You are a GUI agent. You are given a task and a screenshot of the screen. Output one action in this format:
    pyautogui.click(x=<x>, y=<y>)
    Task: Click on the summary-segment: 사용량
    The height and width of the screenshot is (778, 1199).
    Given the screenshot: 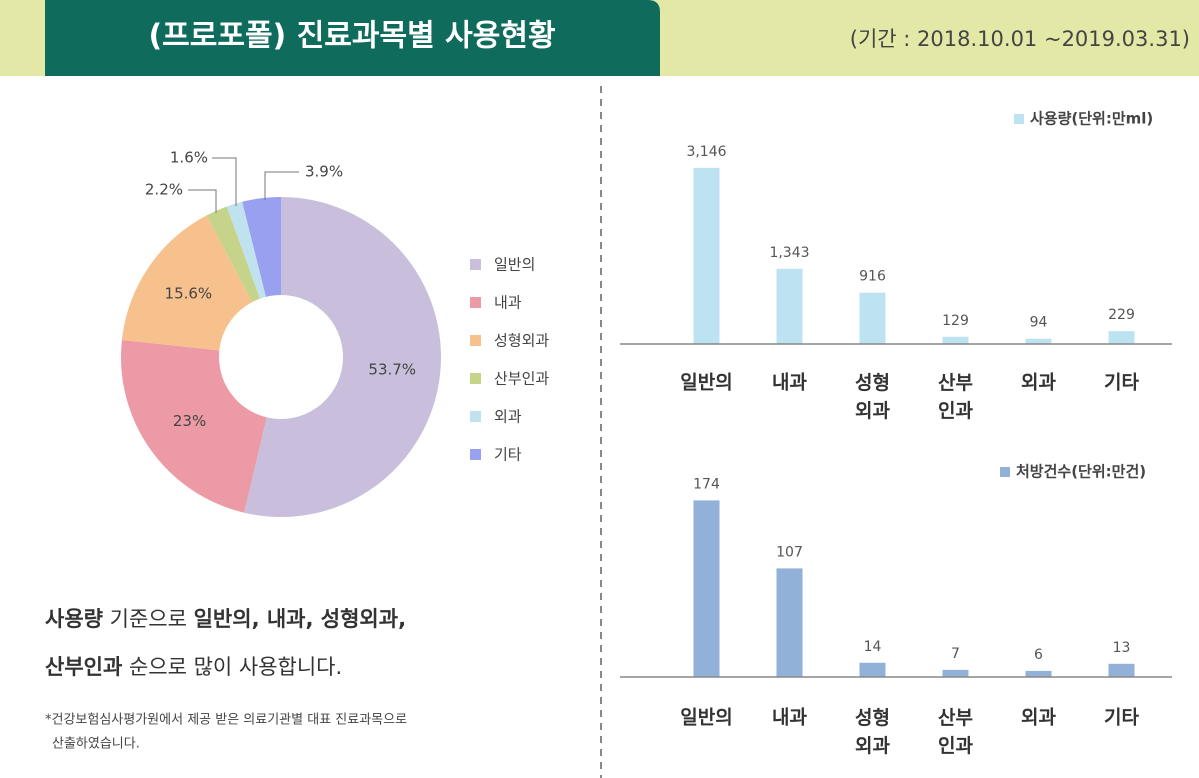 What is the action you would take?
    pyautogui.click(x=74, y=619)
    